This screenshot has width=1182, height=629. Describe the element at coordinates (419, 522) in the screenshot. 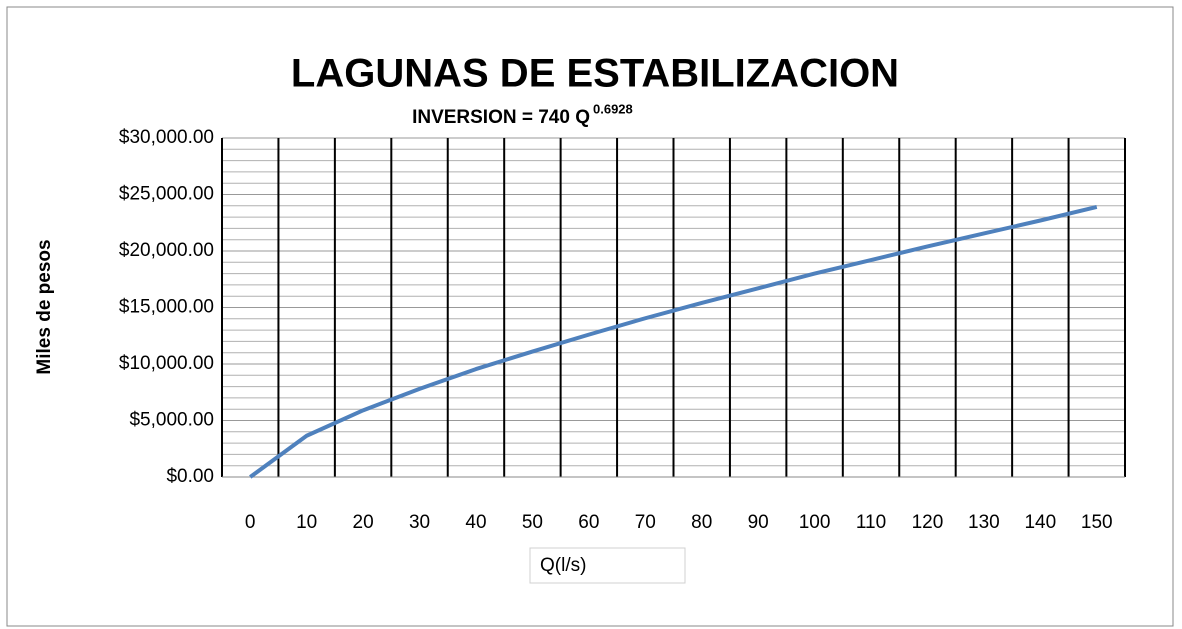

I see `x-tick-label: 30` at that location.